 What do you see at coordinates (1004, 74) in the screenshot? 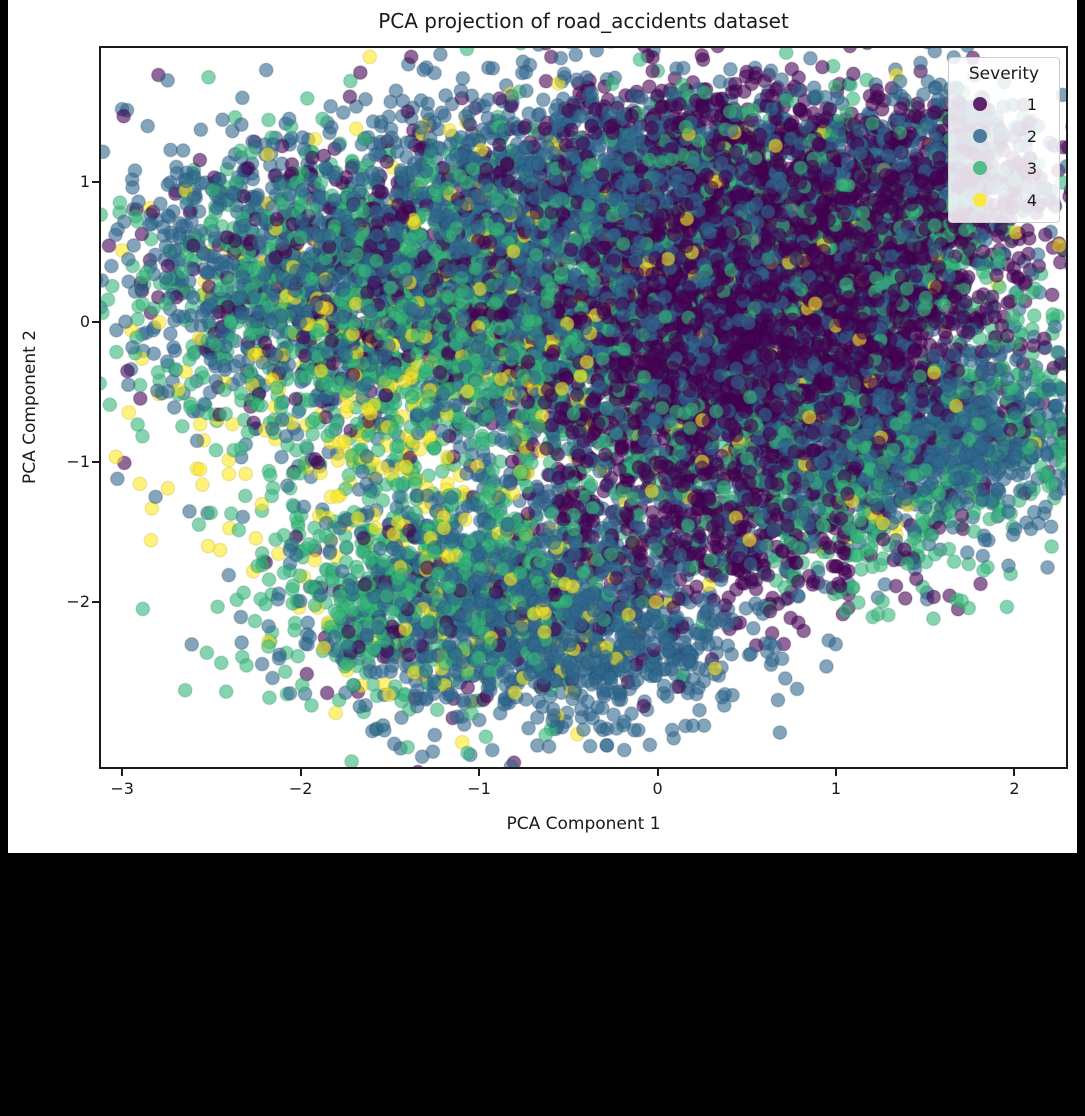
I see `legend-title: Severity` at bounding box center [1004, 74].